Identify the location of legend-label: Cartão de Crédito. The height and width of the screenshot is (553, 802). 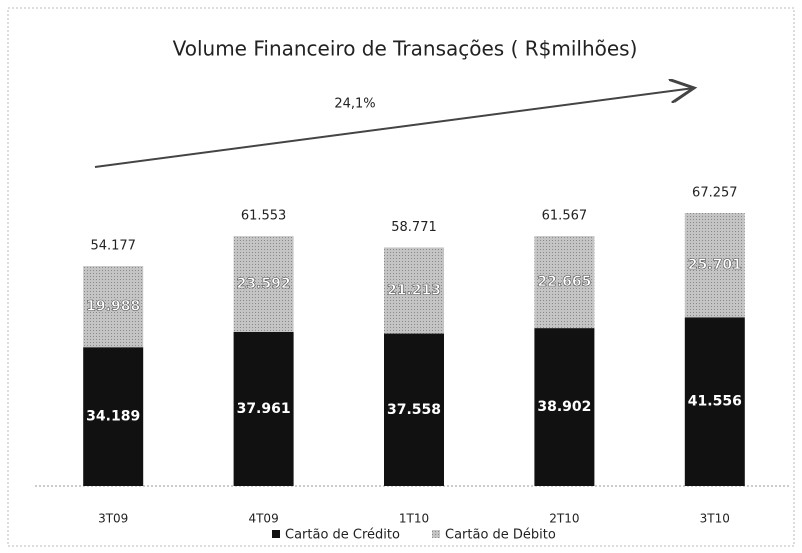
(342, 535).